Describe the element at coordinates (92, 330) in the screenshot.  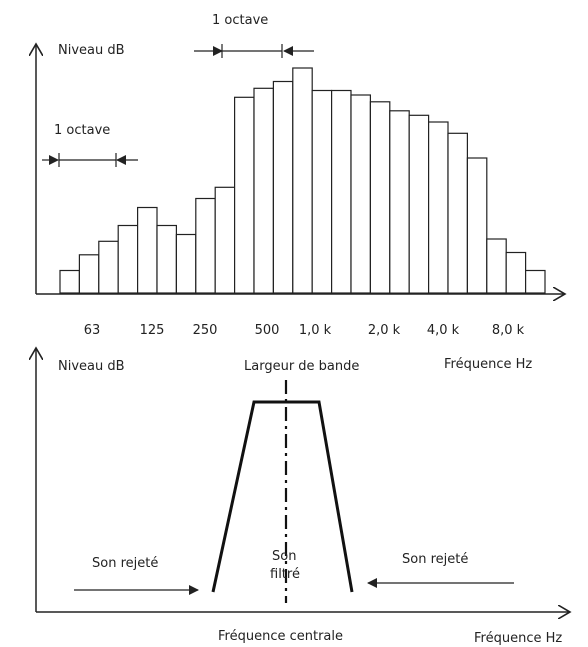
I see `x-tick-label: 63` at that location.